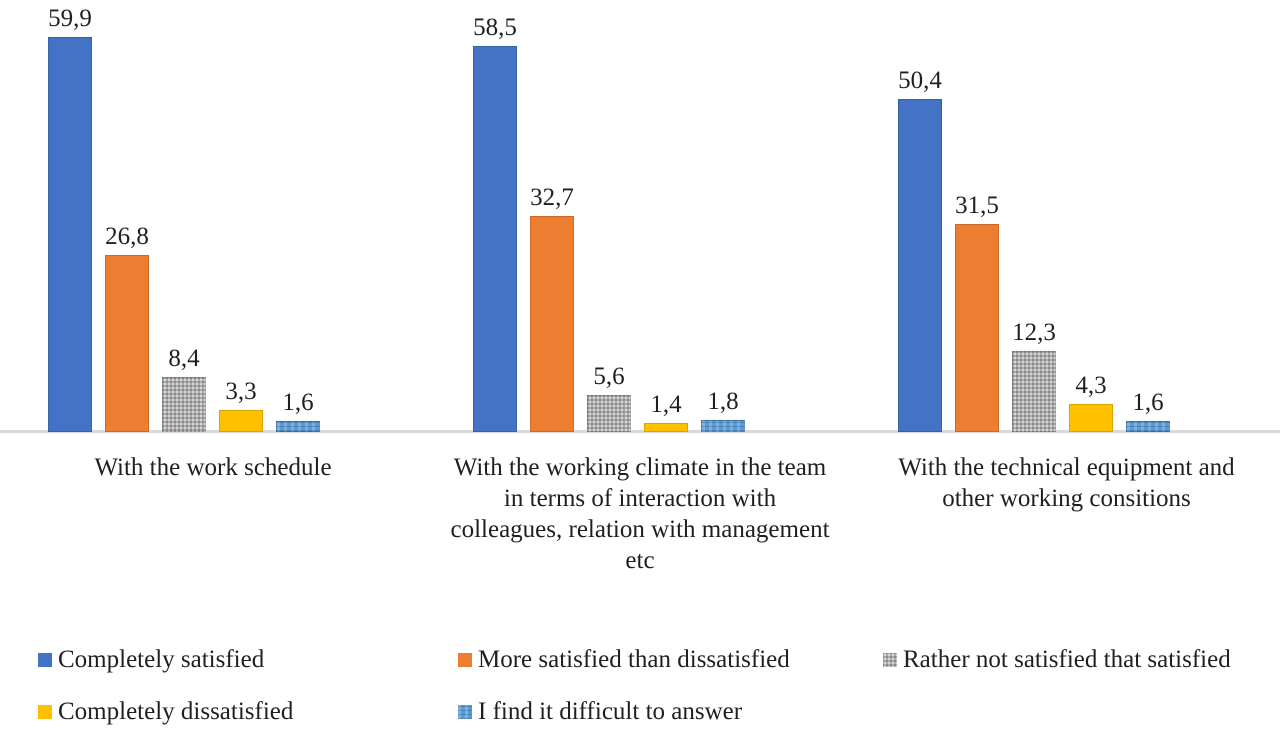  I want to click on bar-value-label: 4,3, so click(1091, 385).